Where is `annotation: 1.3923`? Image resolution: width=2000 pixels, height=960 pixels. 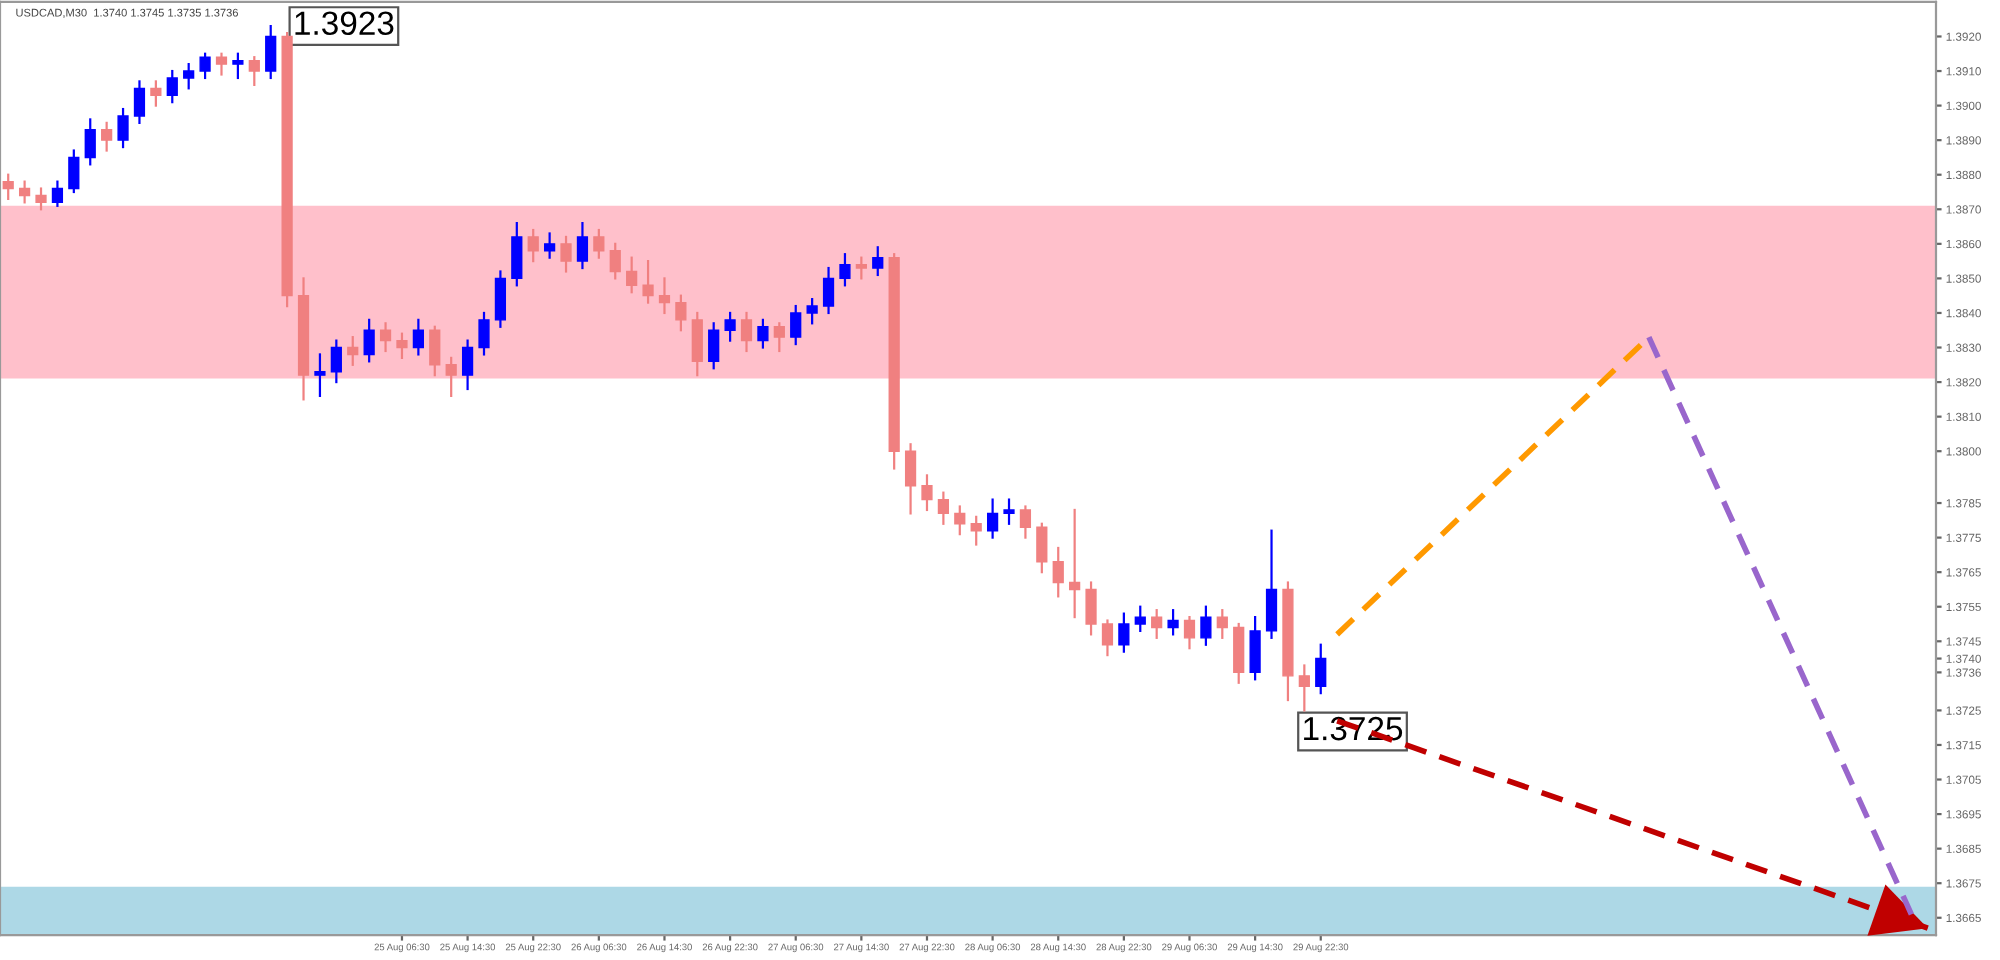 annotation: 1.3923 is located at coordinates (344, 23).